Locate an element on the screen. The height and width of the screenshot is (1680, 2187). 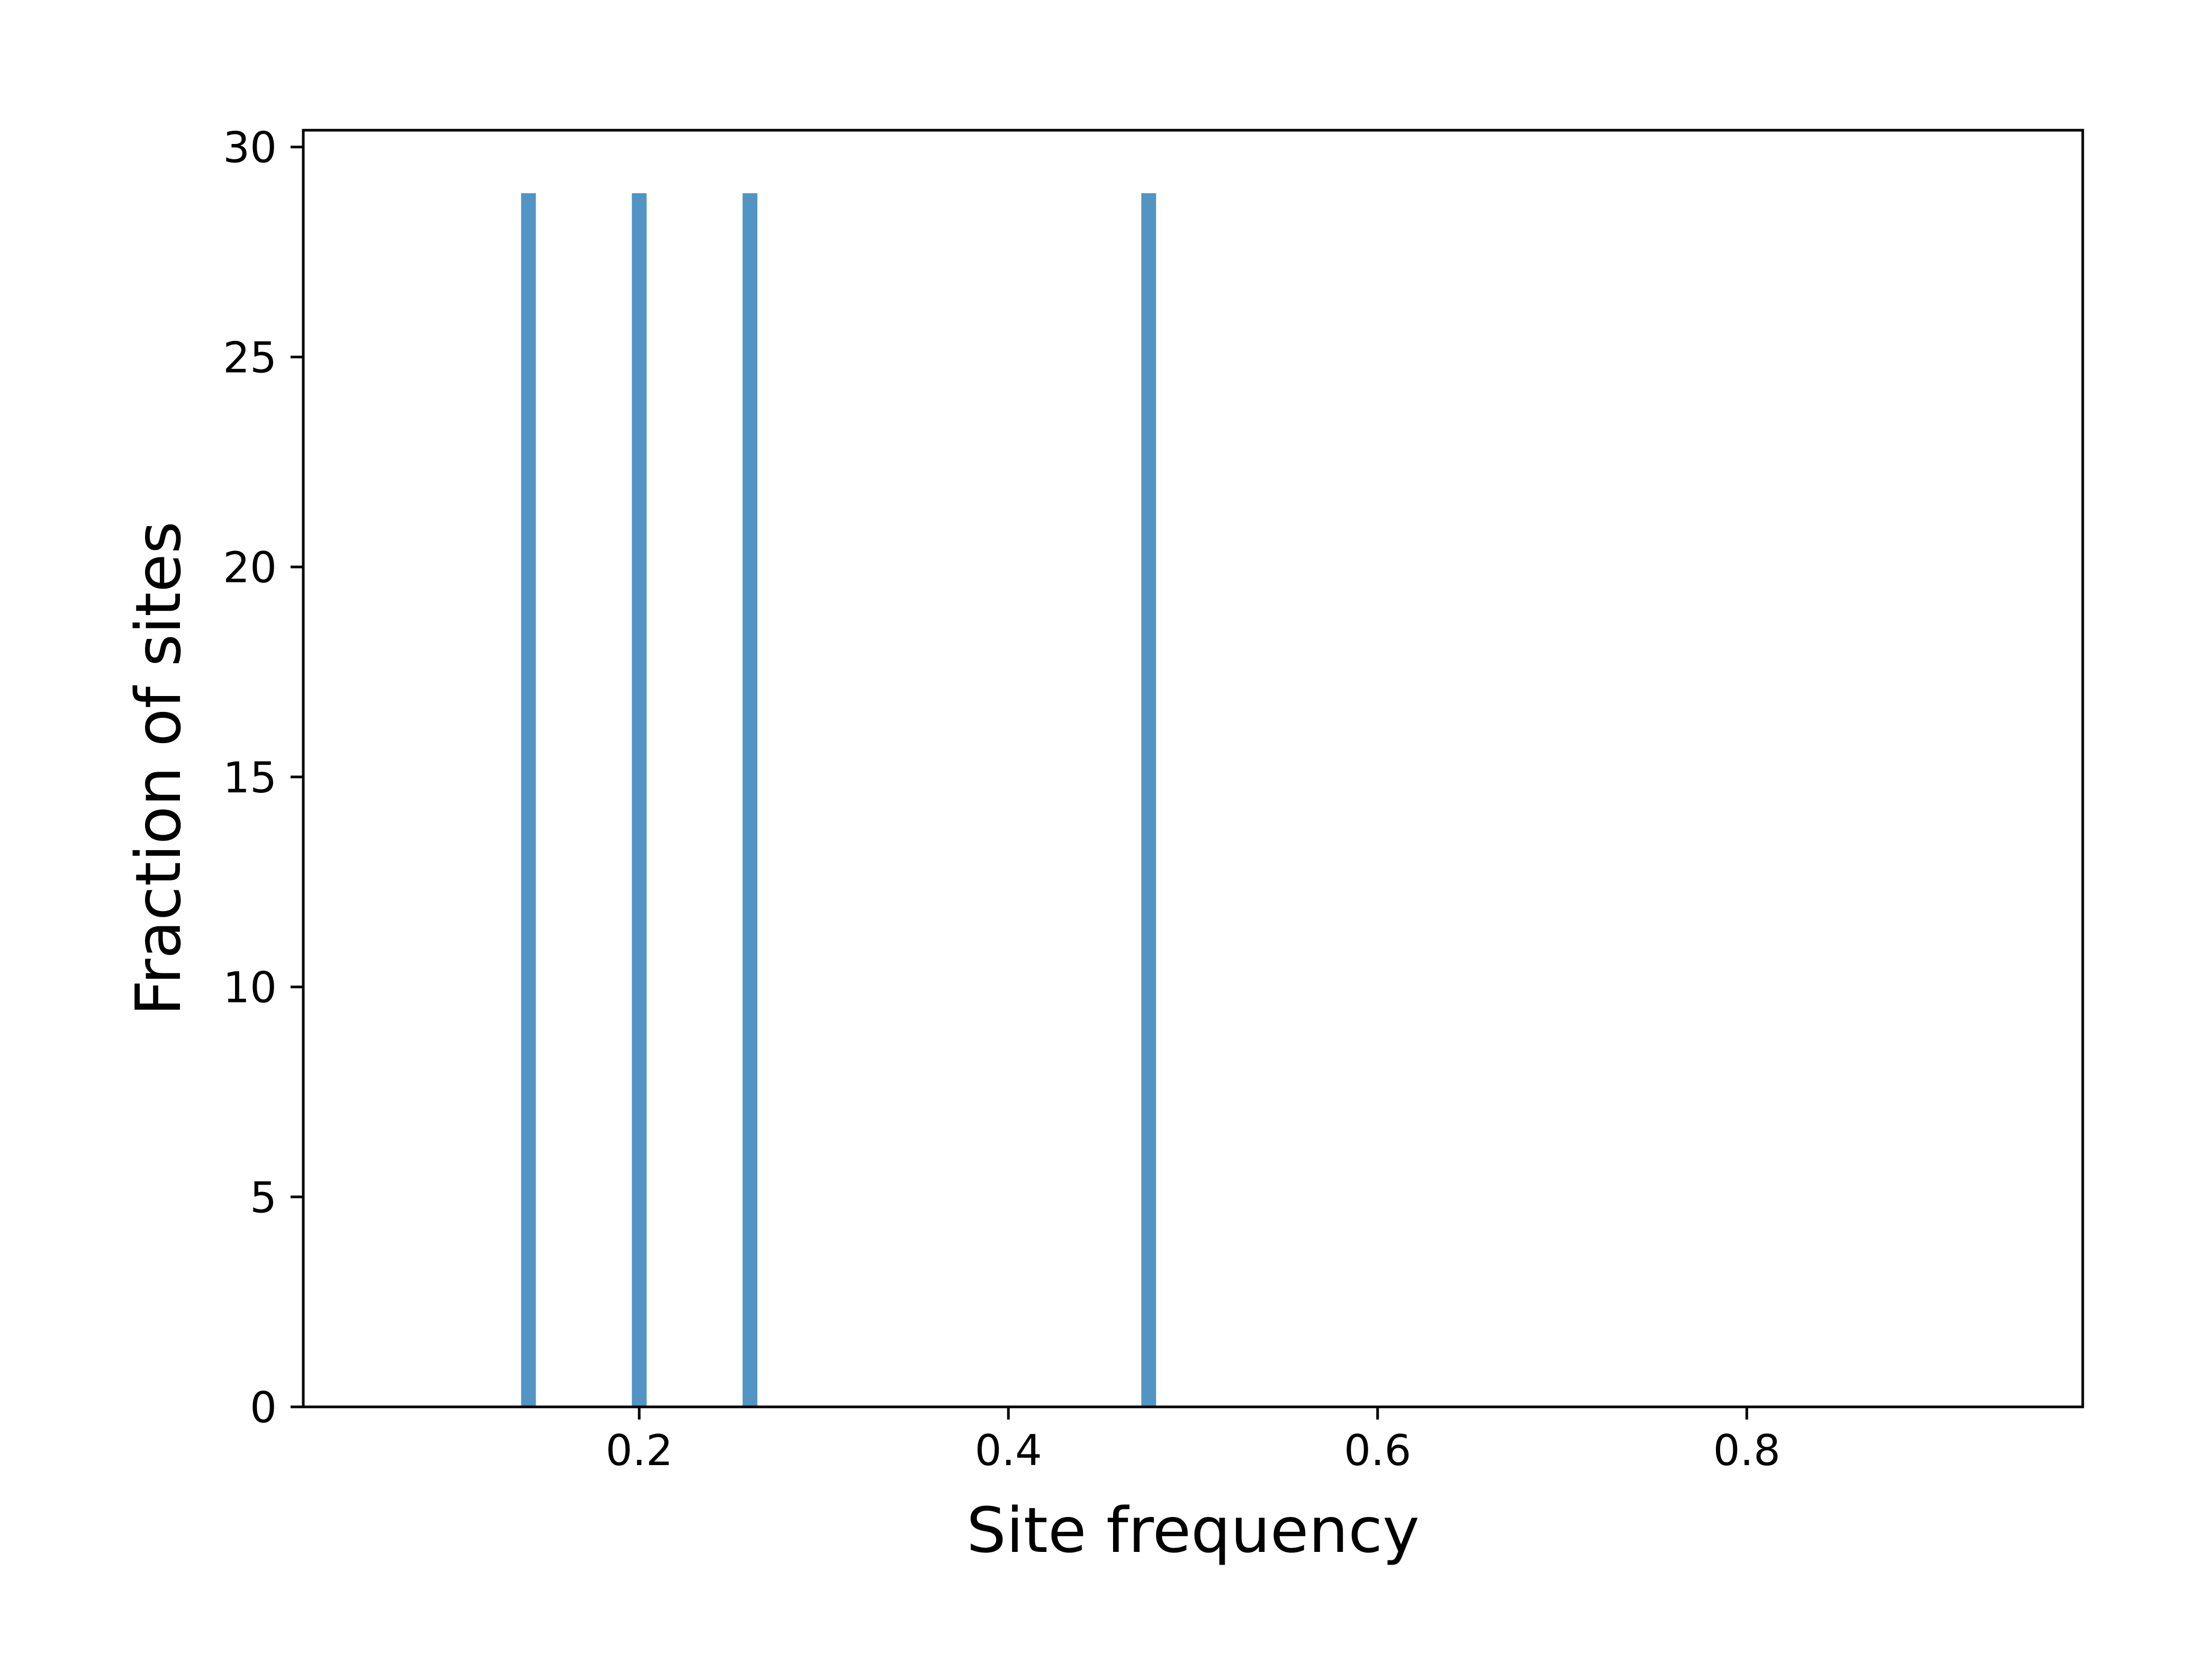
y-tick-label: 30 is located at coordinates (250, 148).